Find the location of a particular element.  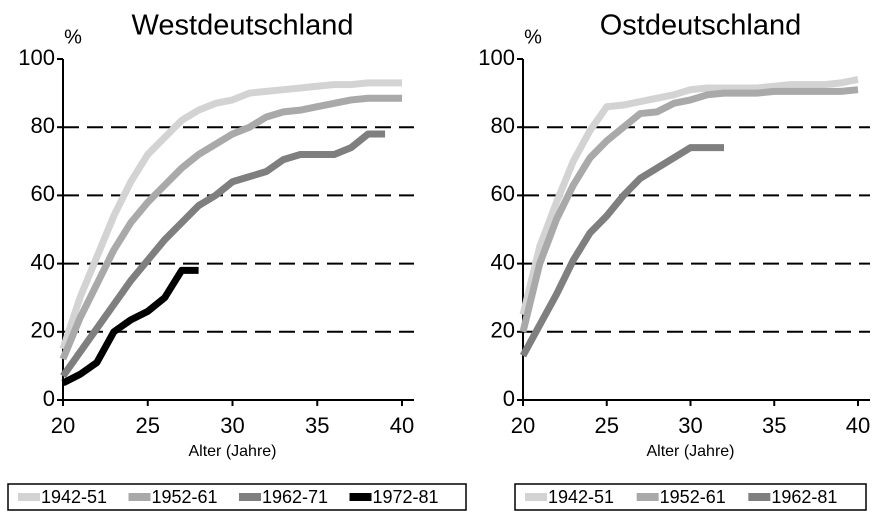

legend-label: 1962-71 is located at coordinates (295, 497).